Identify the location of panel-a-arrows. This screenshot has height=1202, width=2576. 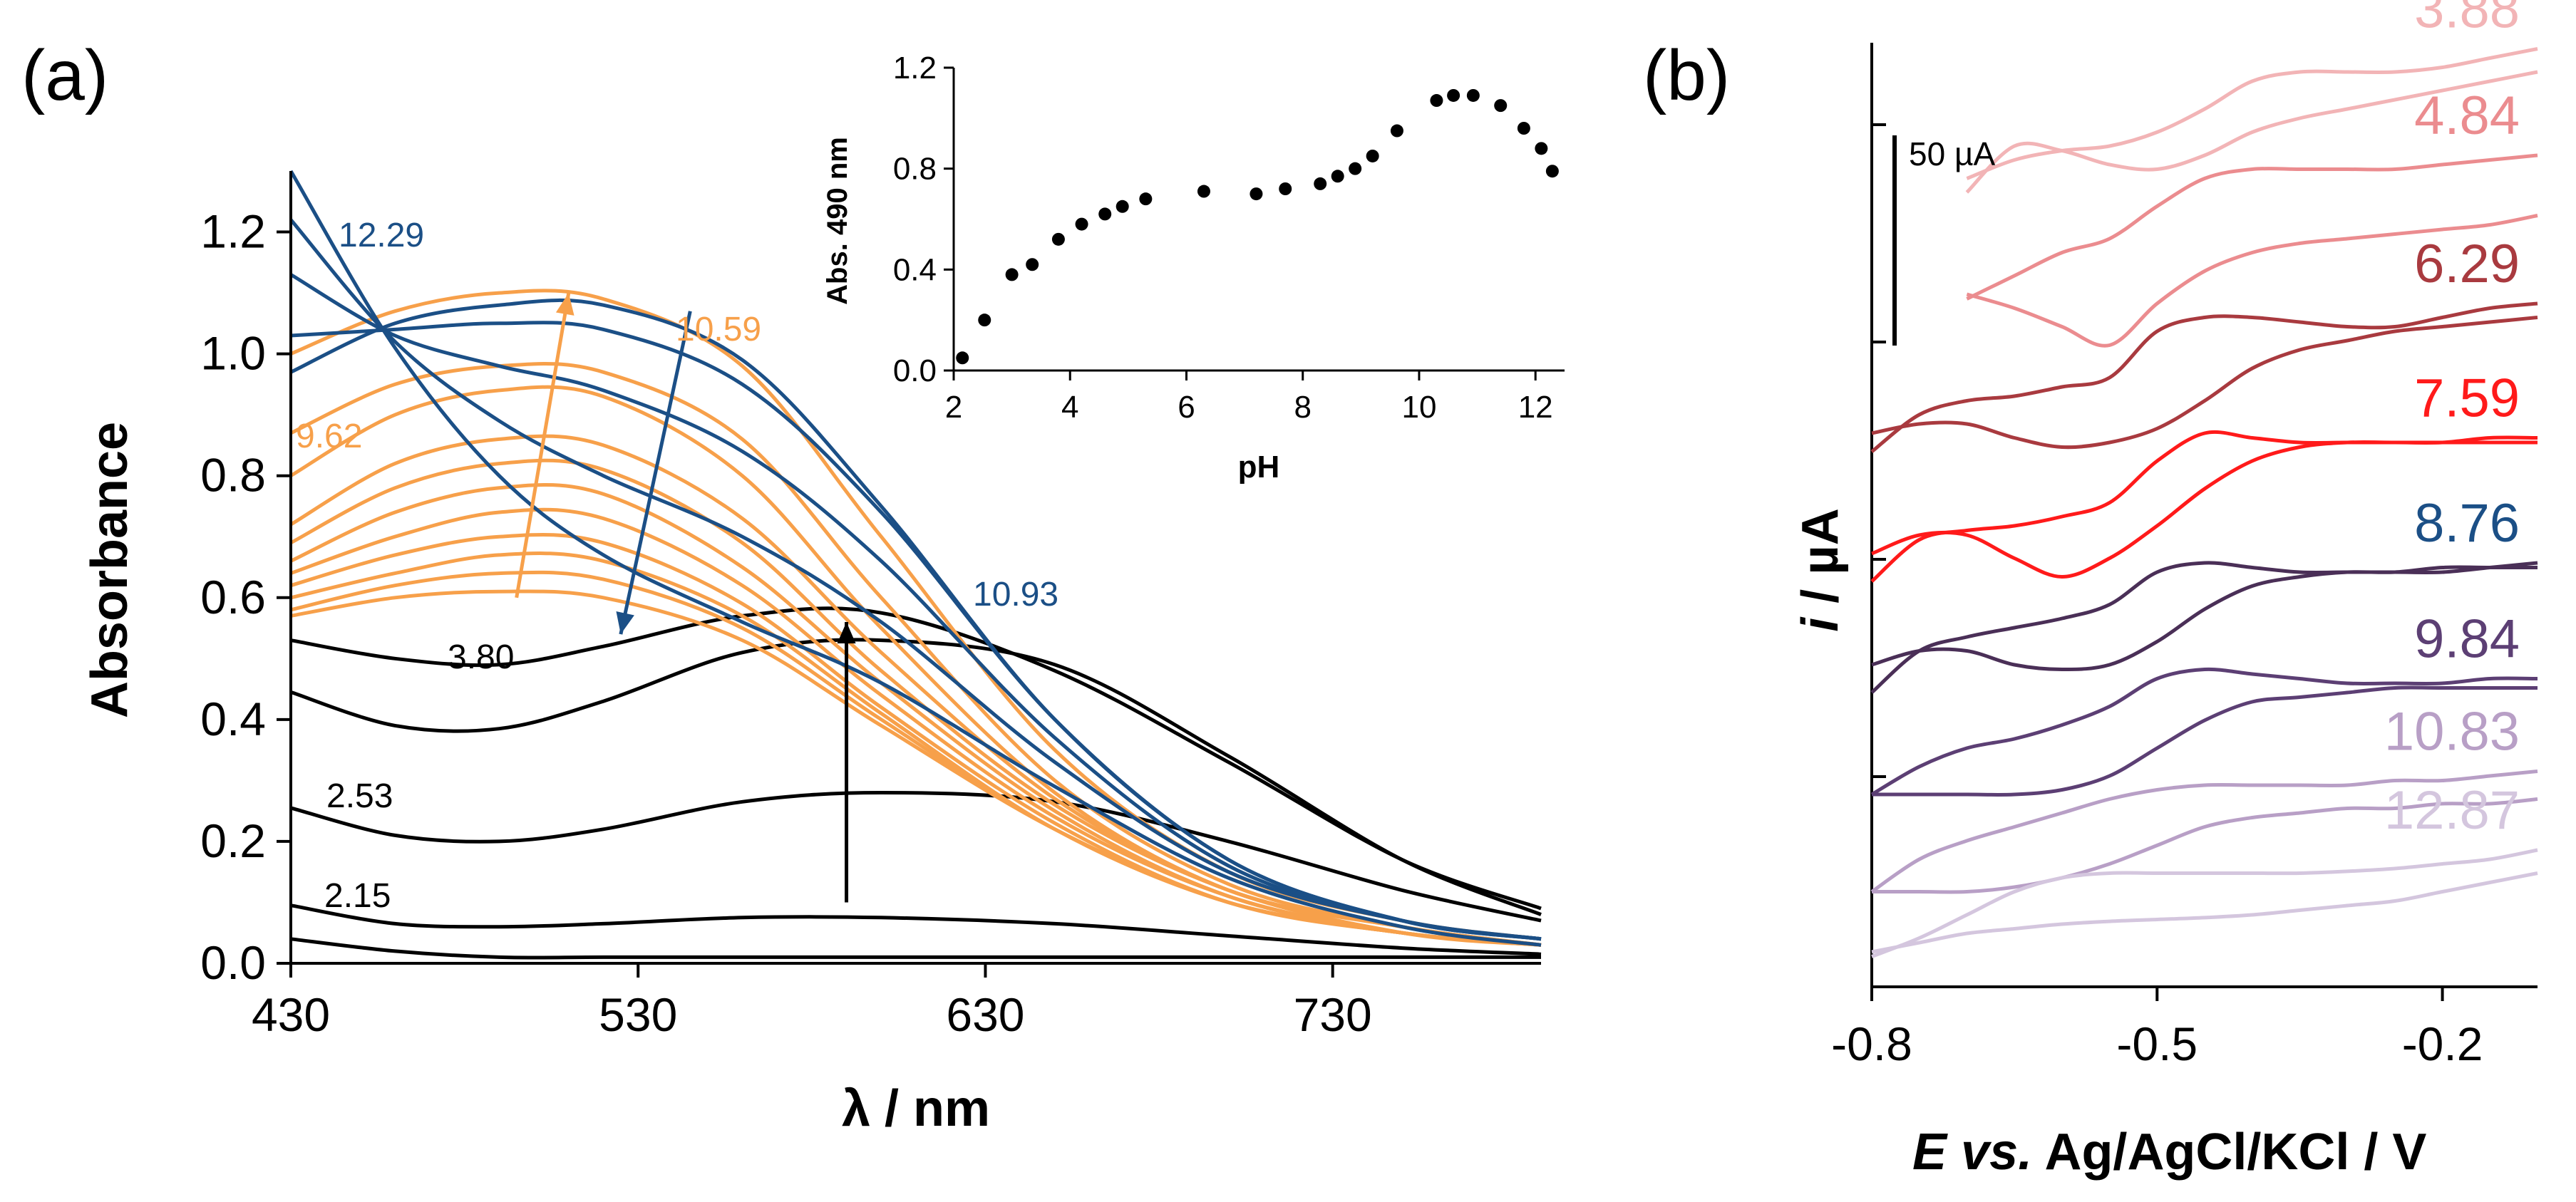
(685, 598).